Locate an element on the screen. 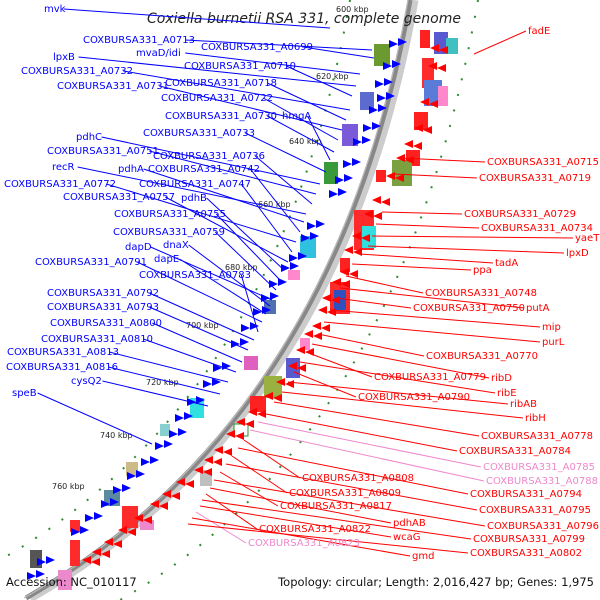 The height and width of the screenshot is (600, 600). gene-label: ribAB is located at coordinates (523, 404).